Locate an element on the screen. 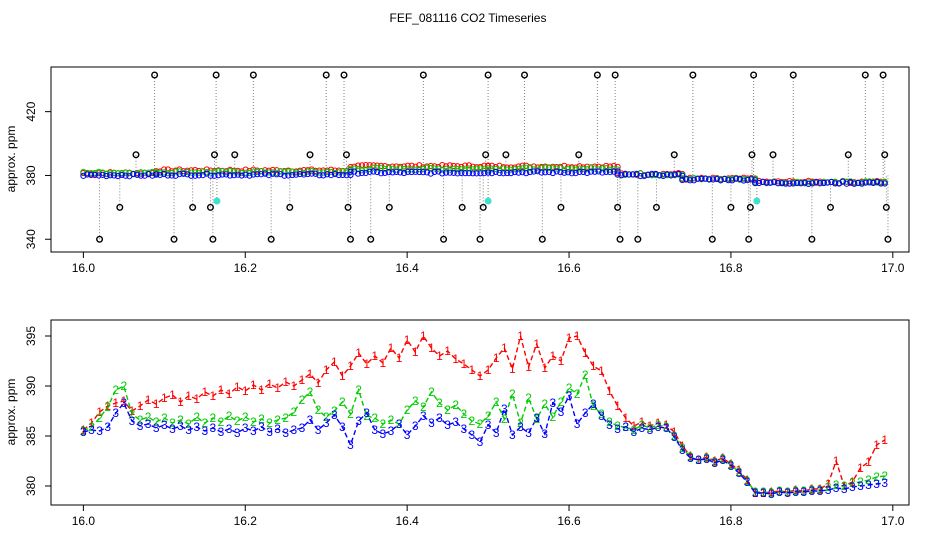 The height and width of the screenshot is (540, 936). top-xtick-label: 16.6 is located at coordinates (569, 268).